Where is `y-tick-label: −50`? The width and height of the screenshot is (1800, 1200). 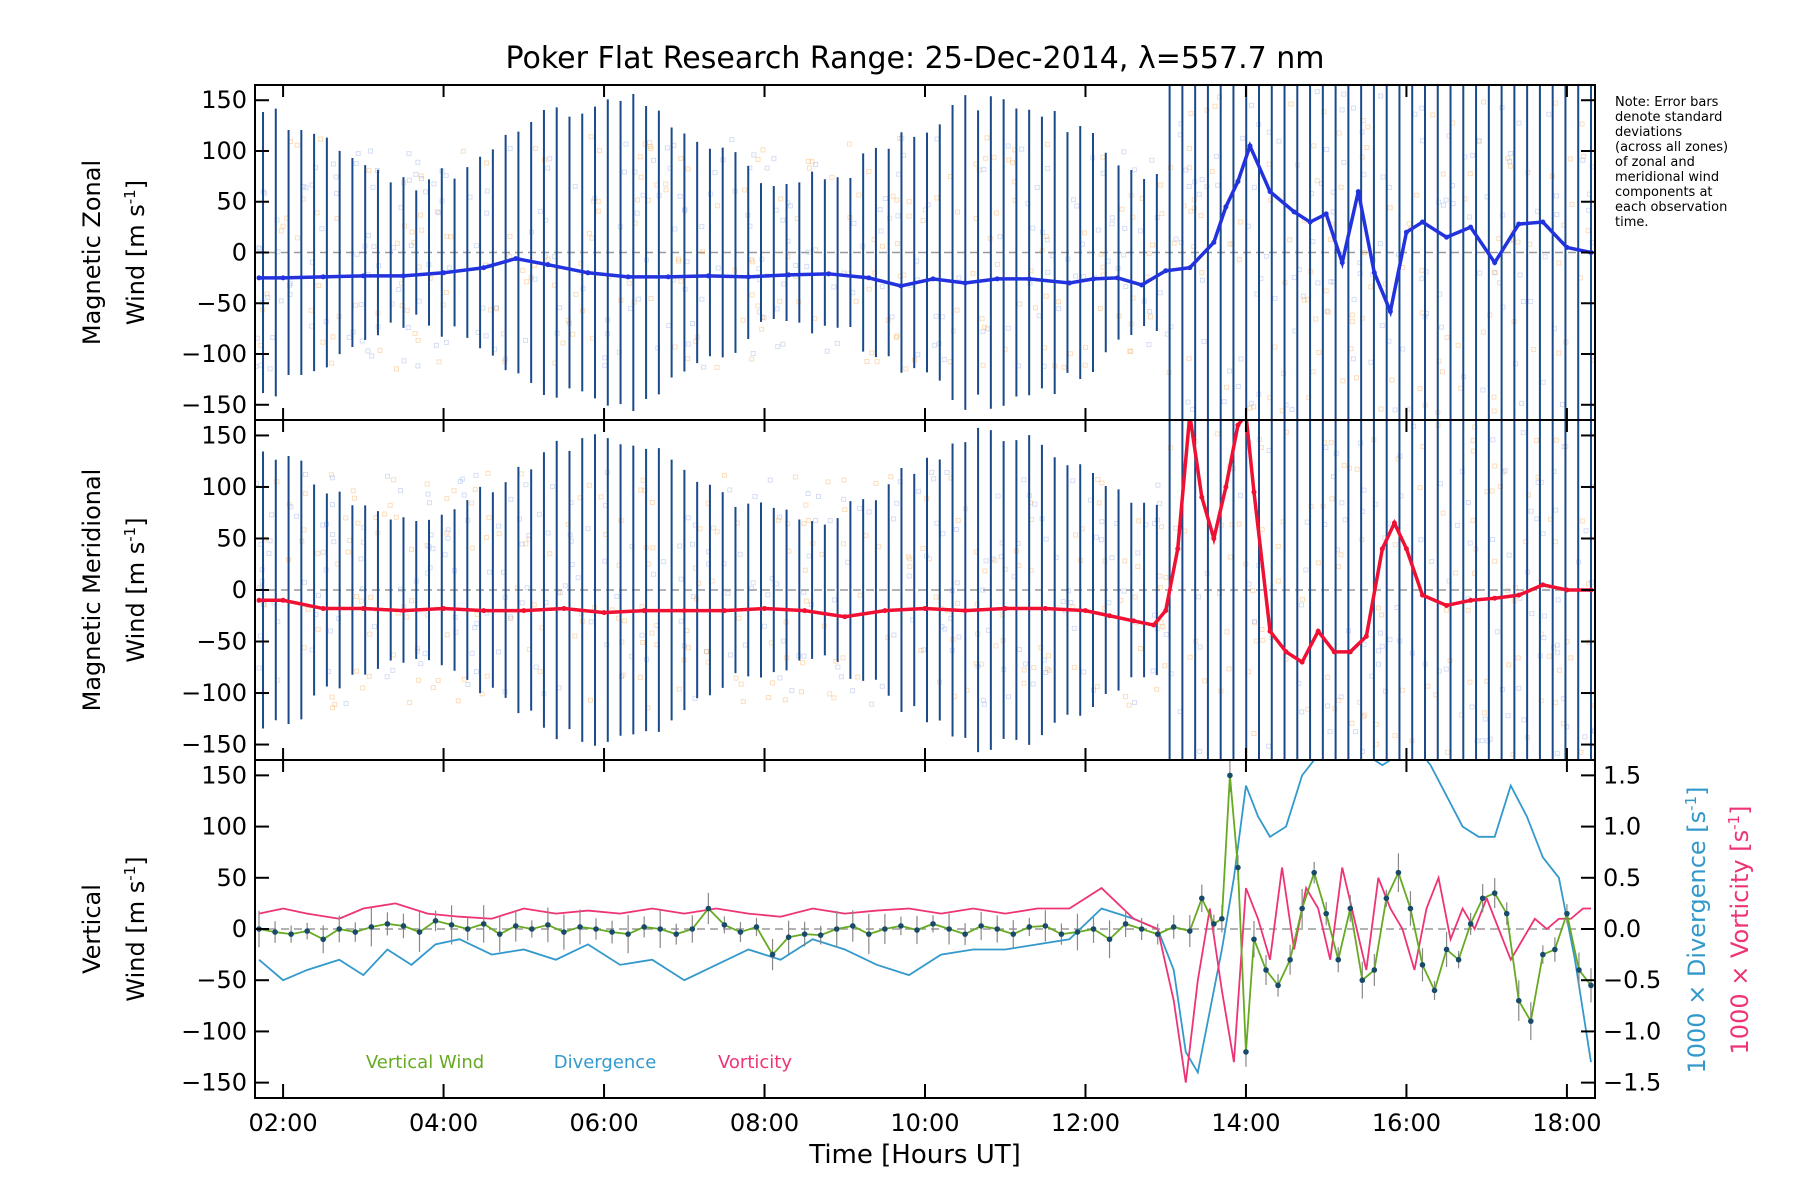
y-tick-label: −50 is located at coordinates (221, 642).